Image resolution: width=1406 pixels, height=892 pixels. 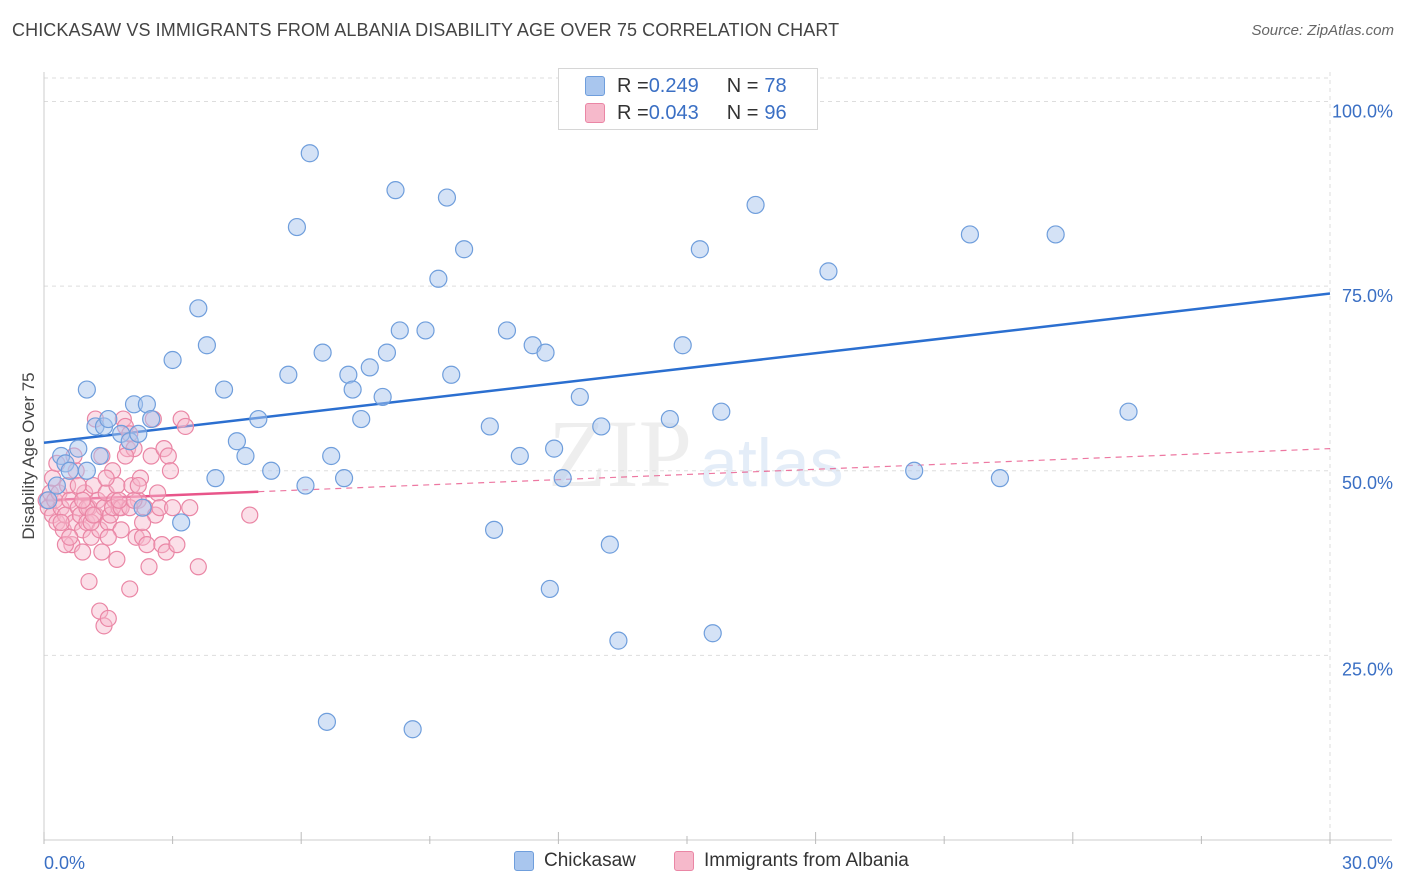 I want to click on albania-trendline-dashed, so click(x=794, y=470).